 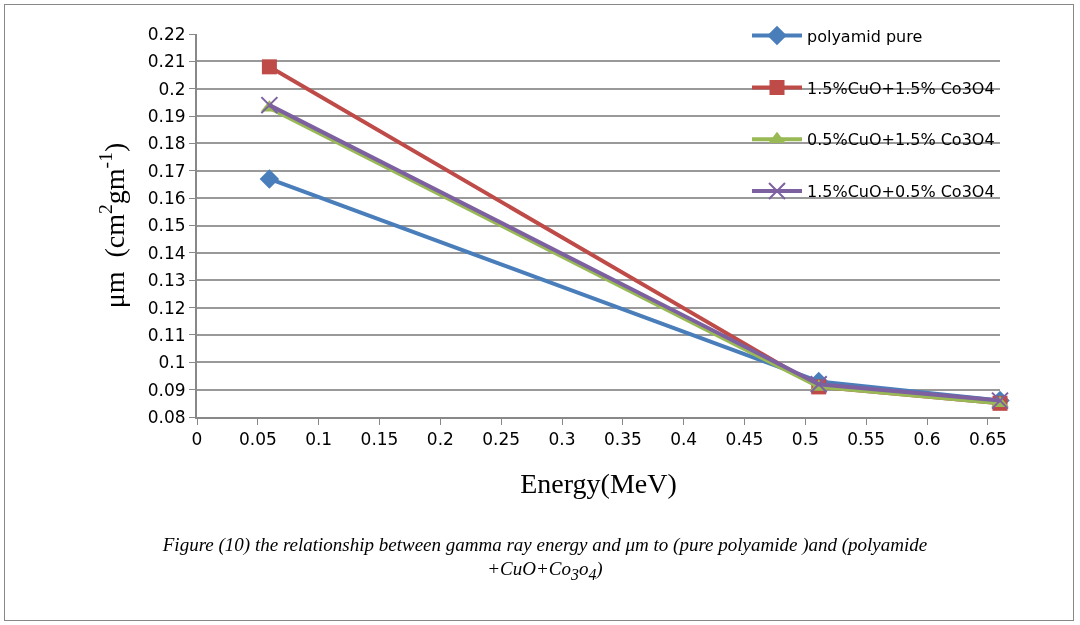 What do you see at coordinates (901, 192) in the screenshot?
I see `legend-label: 1.5%CuO+0.5% Co3O4` at bounding box center [901, 192].